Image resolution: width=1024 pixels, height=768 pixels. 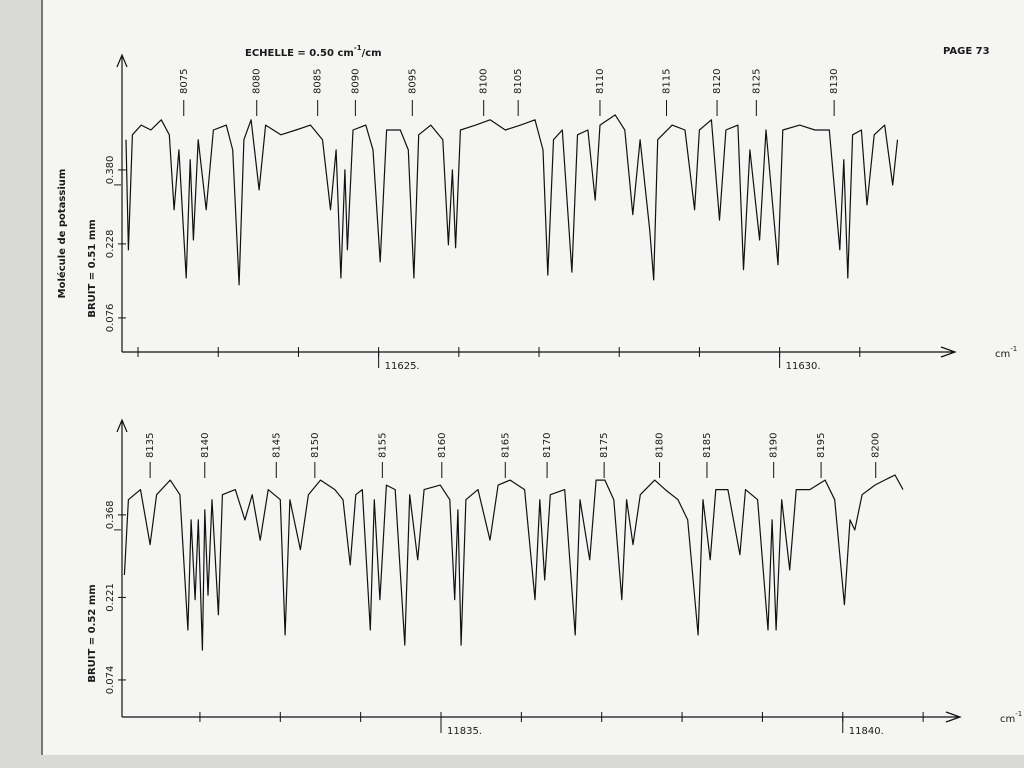 I want to click on y-tick-label: 0.380, so click(x=110, y=170).